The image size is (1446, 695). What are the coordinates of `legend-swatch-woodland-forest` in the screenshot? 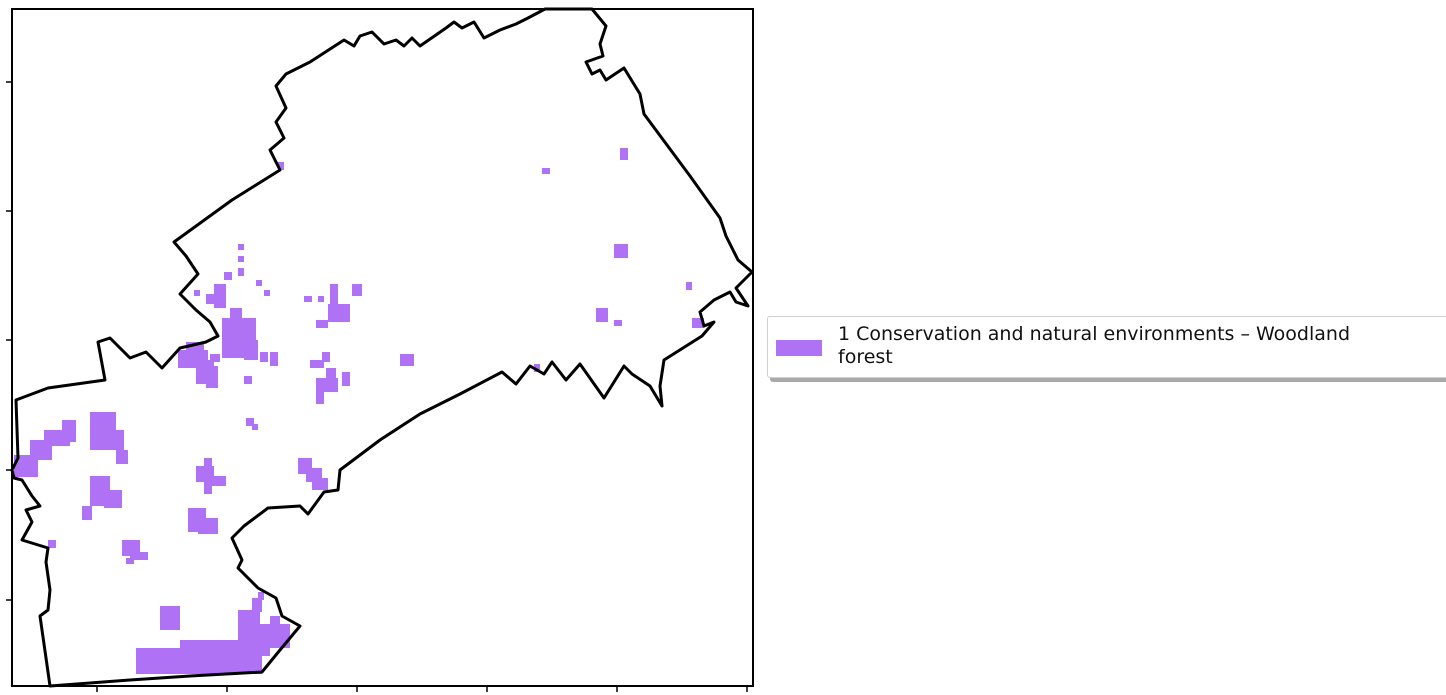 It's located at (799, 348).